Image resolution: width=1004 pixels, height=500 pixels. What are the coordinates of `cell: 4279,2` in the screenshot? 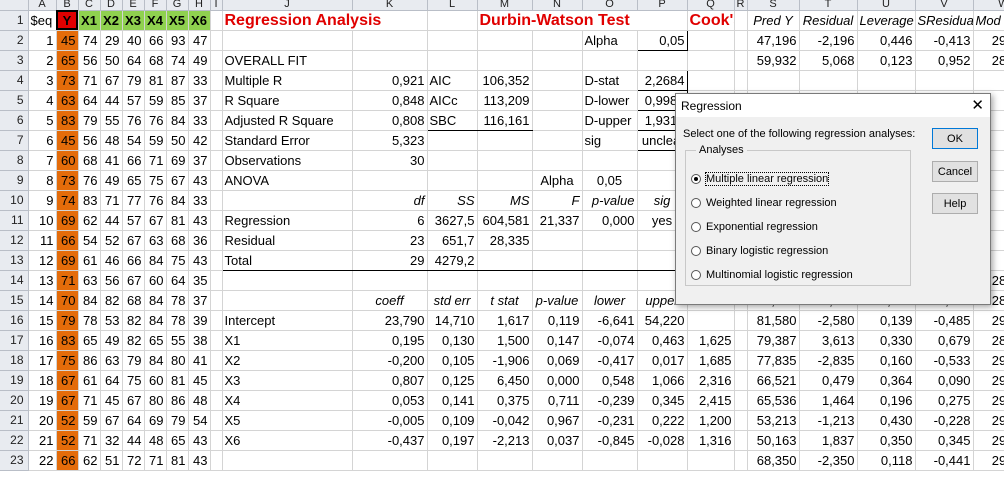 It's located at (452, 260).